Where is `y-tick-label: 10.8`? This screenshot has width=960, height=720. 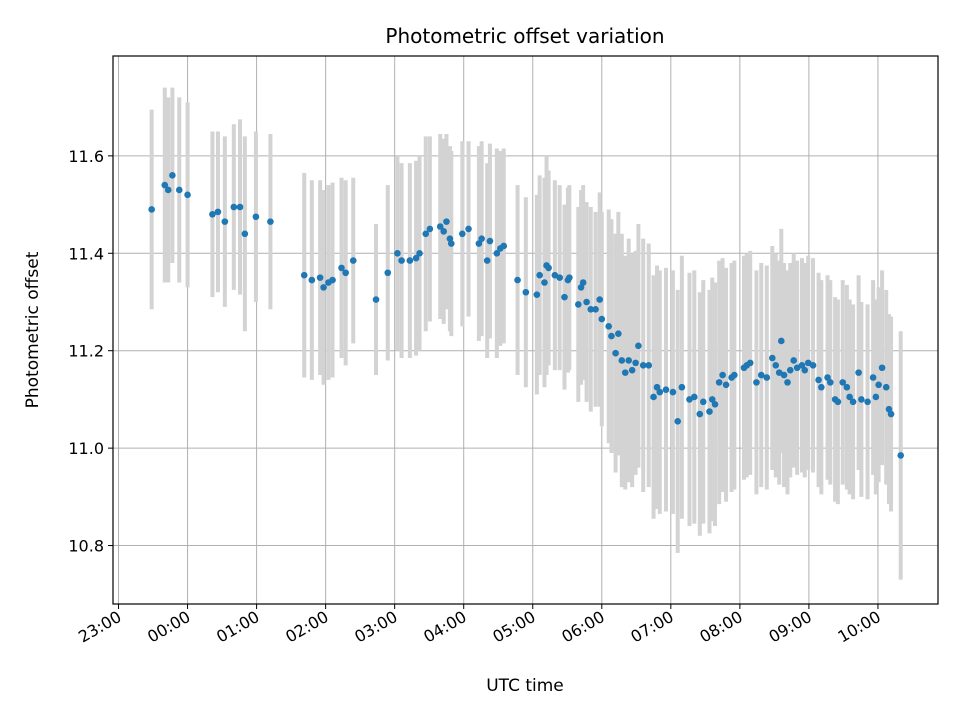 y-tick-label: 10.8 is located at coordinates (86, 546).